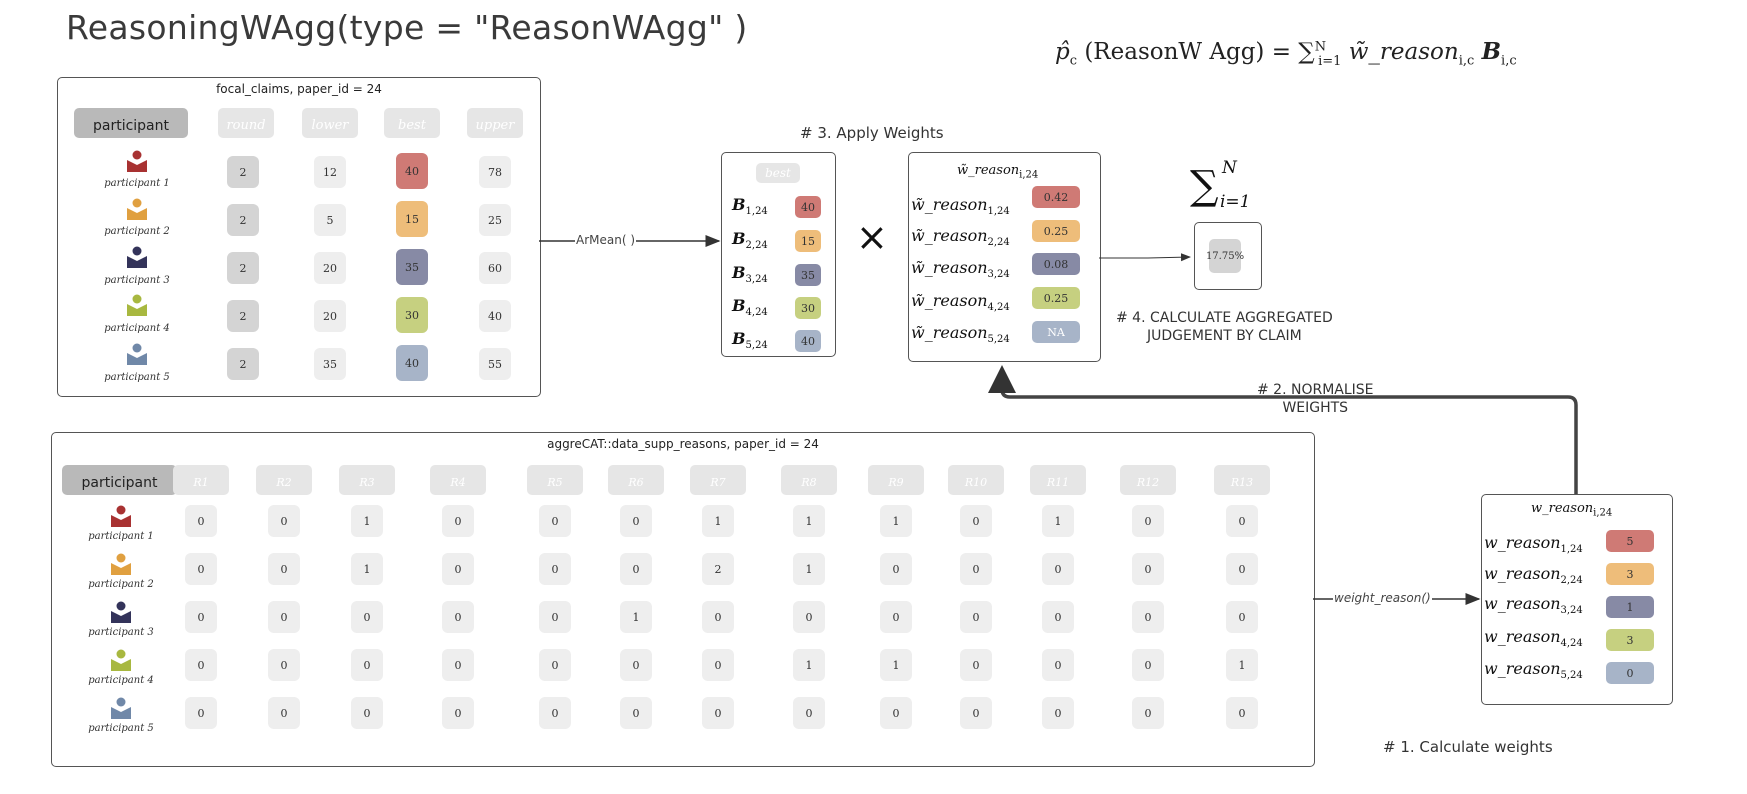 This screenshot has height=794, width=1747. What do you see at coordinates (756, 280) in the screenshot?
I see `b-row-sub: 3,24` at bounding box center [756, 280].